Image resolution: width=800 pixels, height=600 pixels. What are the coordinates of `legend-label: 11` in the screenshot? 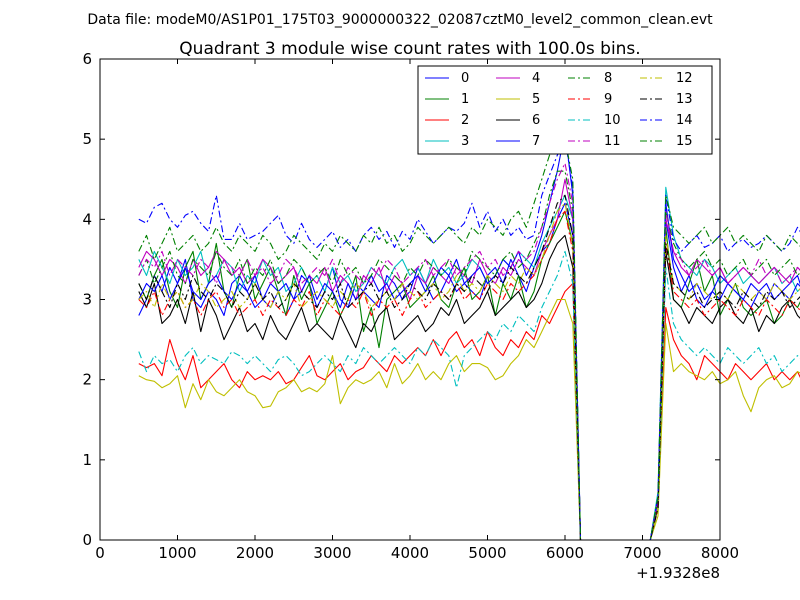 It's located at (612, 141).